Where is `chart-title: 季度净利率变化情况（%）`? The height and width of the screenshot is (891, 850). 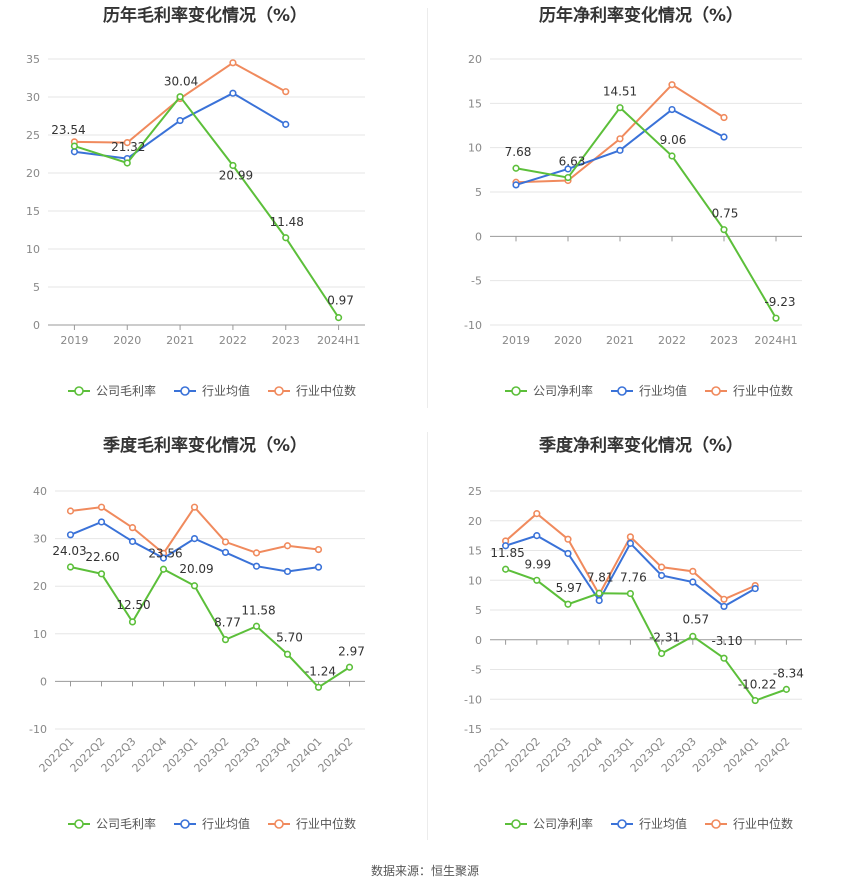
chart-title: 季度净利率变化情况（%） is located at coordinates (641, 445).